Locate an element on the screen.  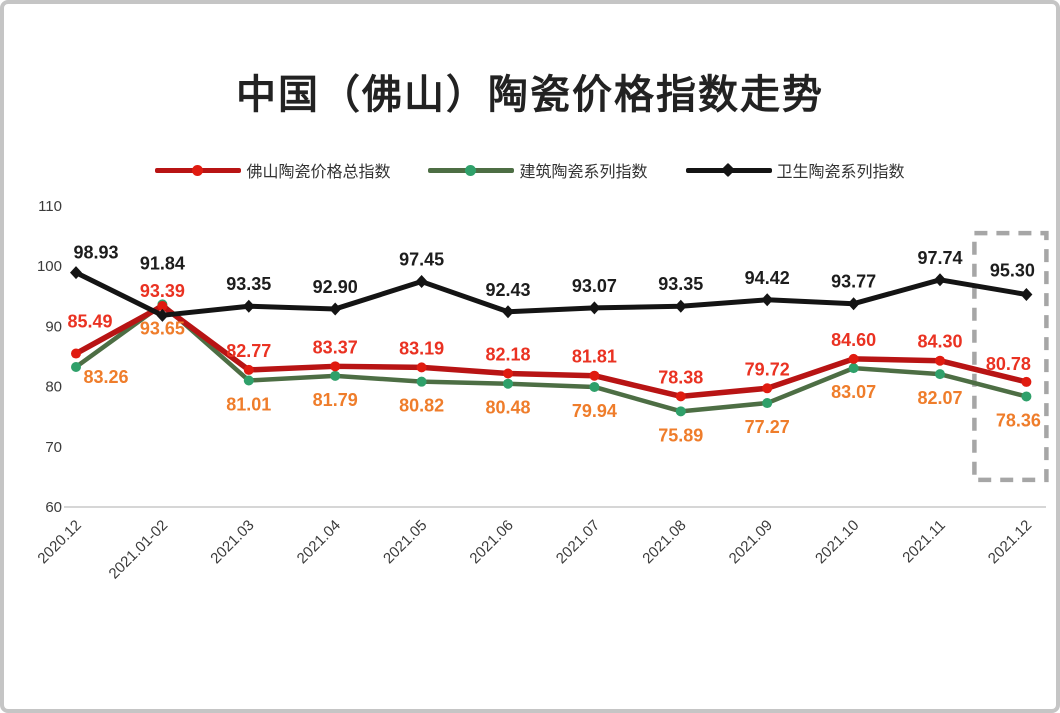
x-category-label: 2021.01-02 is located at coordinates (139, 550).